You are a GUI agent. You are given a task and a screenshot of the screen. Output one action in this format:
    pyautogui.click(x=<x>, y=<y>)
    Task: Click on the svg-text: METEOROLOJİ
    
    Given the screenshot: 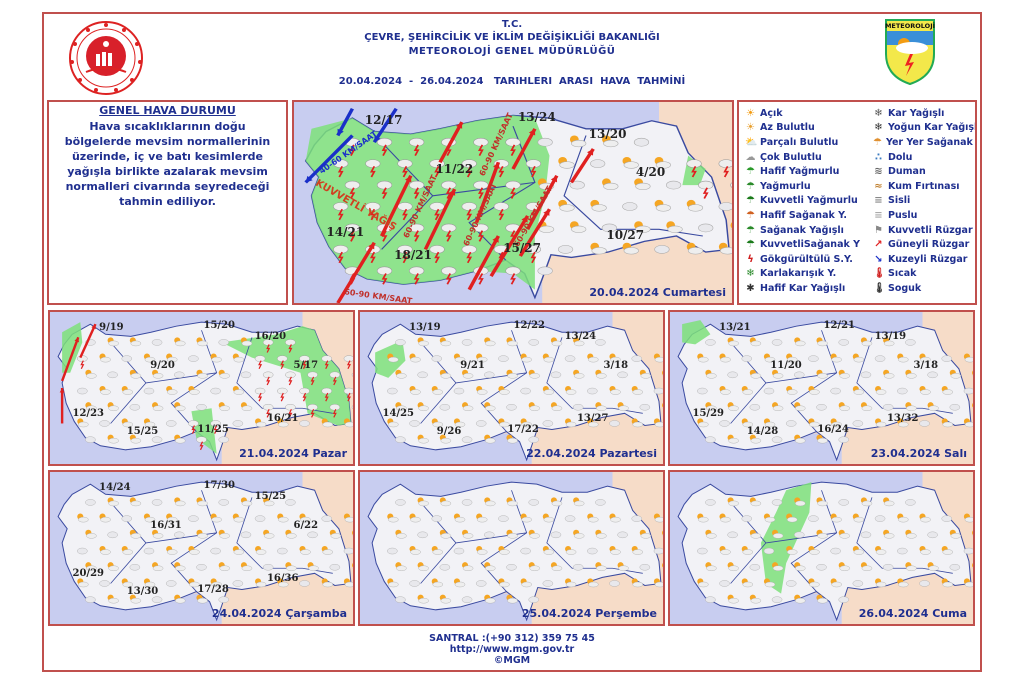 What is the action you would take?
    pyautogui.click(x=910, y=25)
    